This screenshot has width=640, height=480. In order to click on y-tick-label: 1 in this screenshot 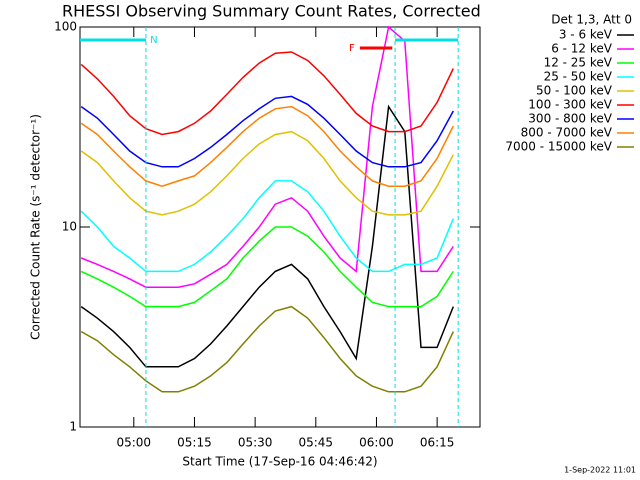, I will do `click(73, 427)`.